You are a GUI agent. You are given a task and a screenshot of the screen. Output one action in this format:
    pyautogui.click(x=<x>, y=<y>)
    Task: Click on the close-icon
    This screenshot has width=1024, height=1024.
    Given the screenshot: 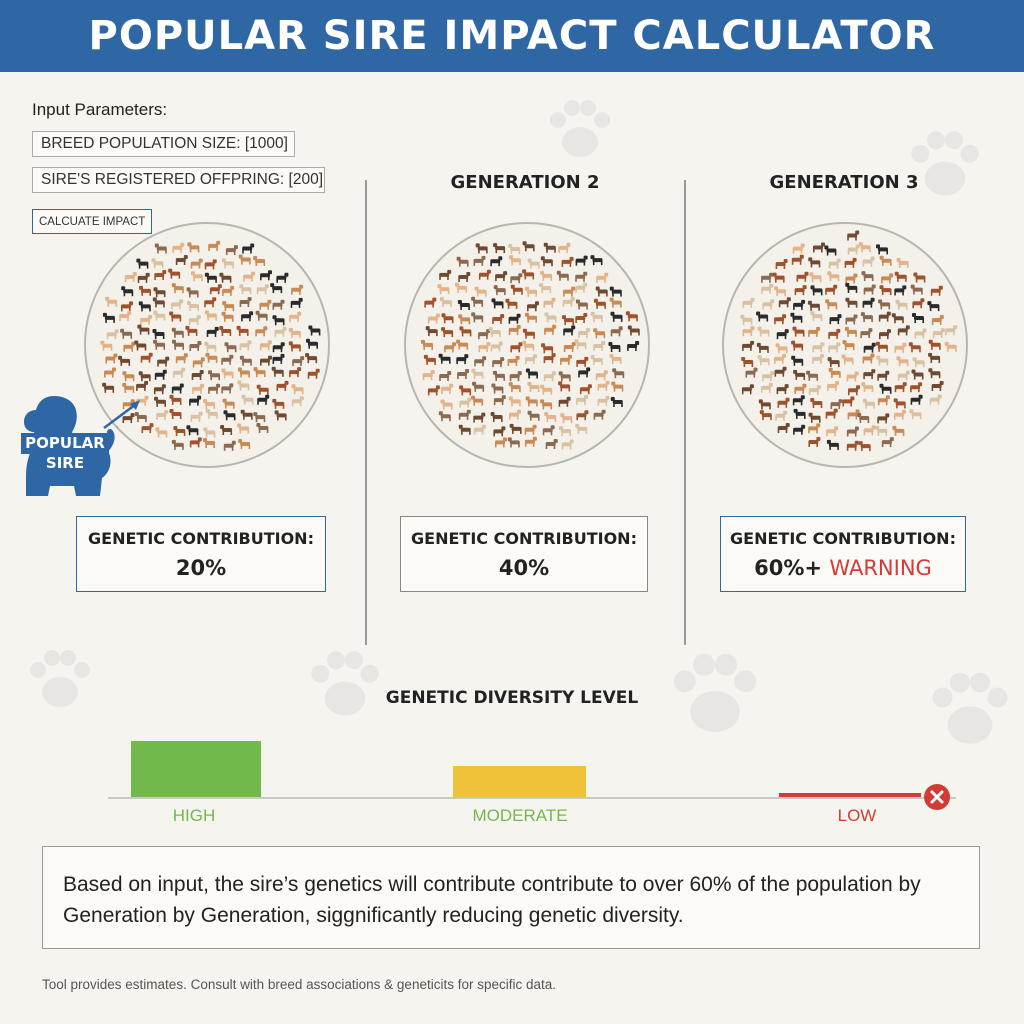 What is the action you would take?
    pyautogui.click(x=937, y=797)
    